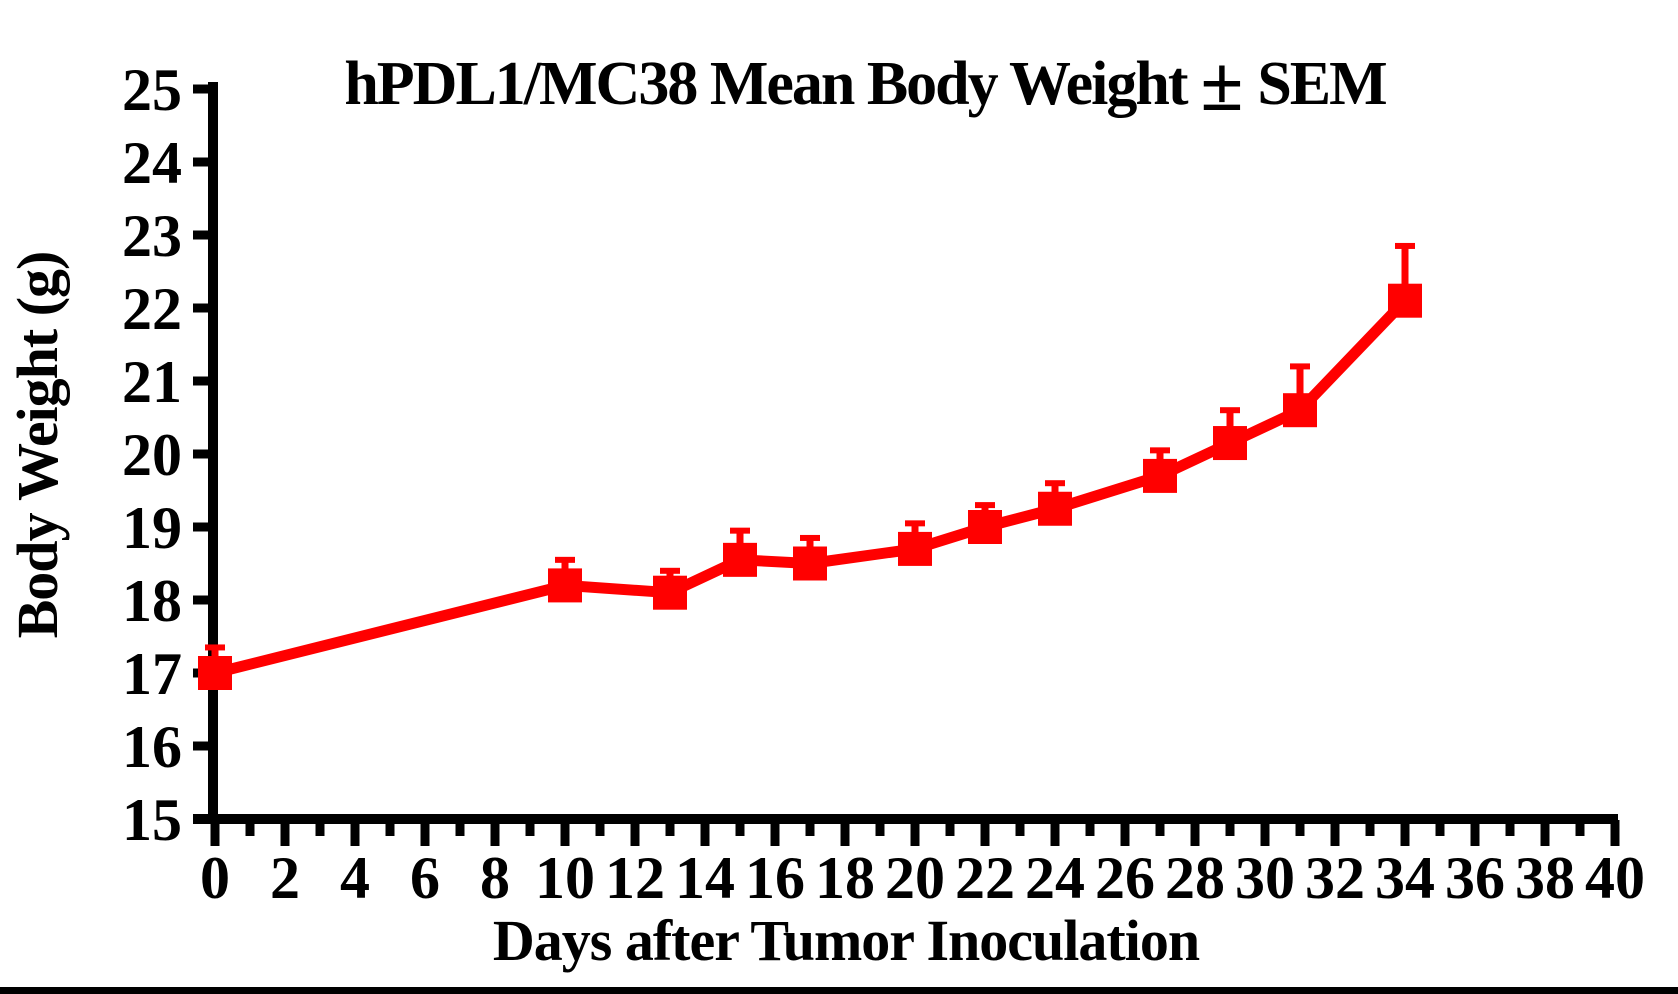 Image resolution: width=1678 pixels, height=994 pixels. I want to click on y-tick-label: 21, so click(152, 382).